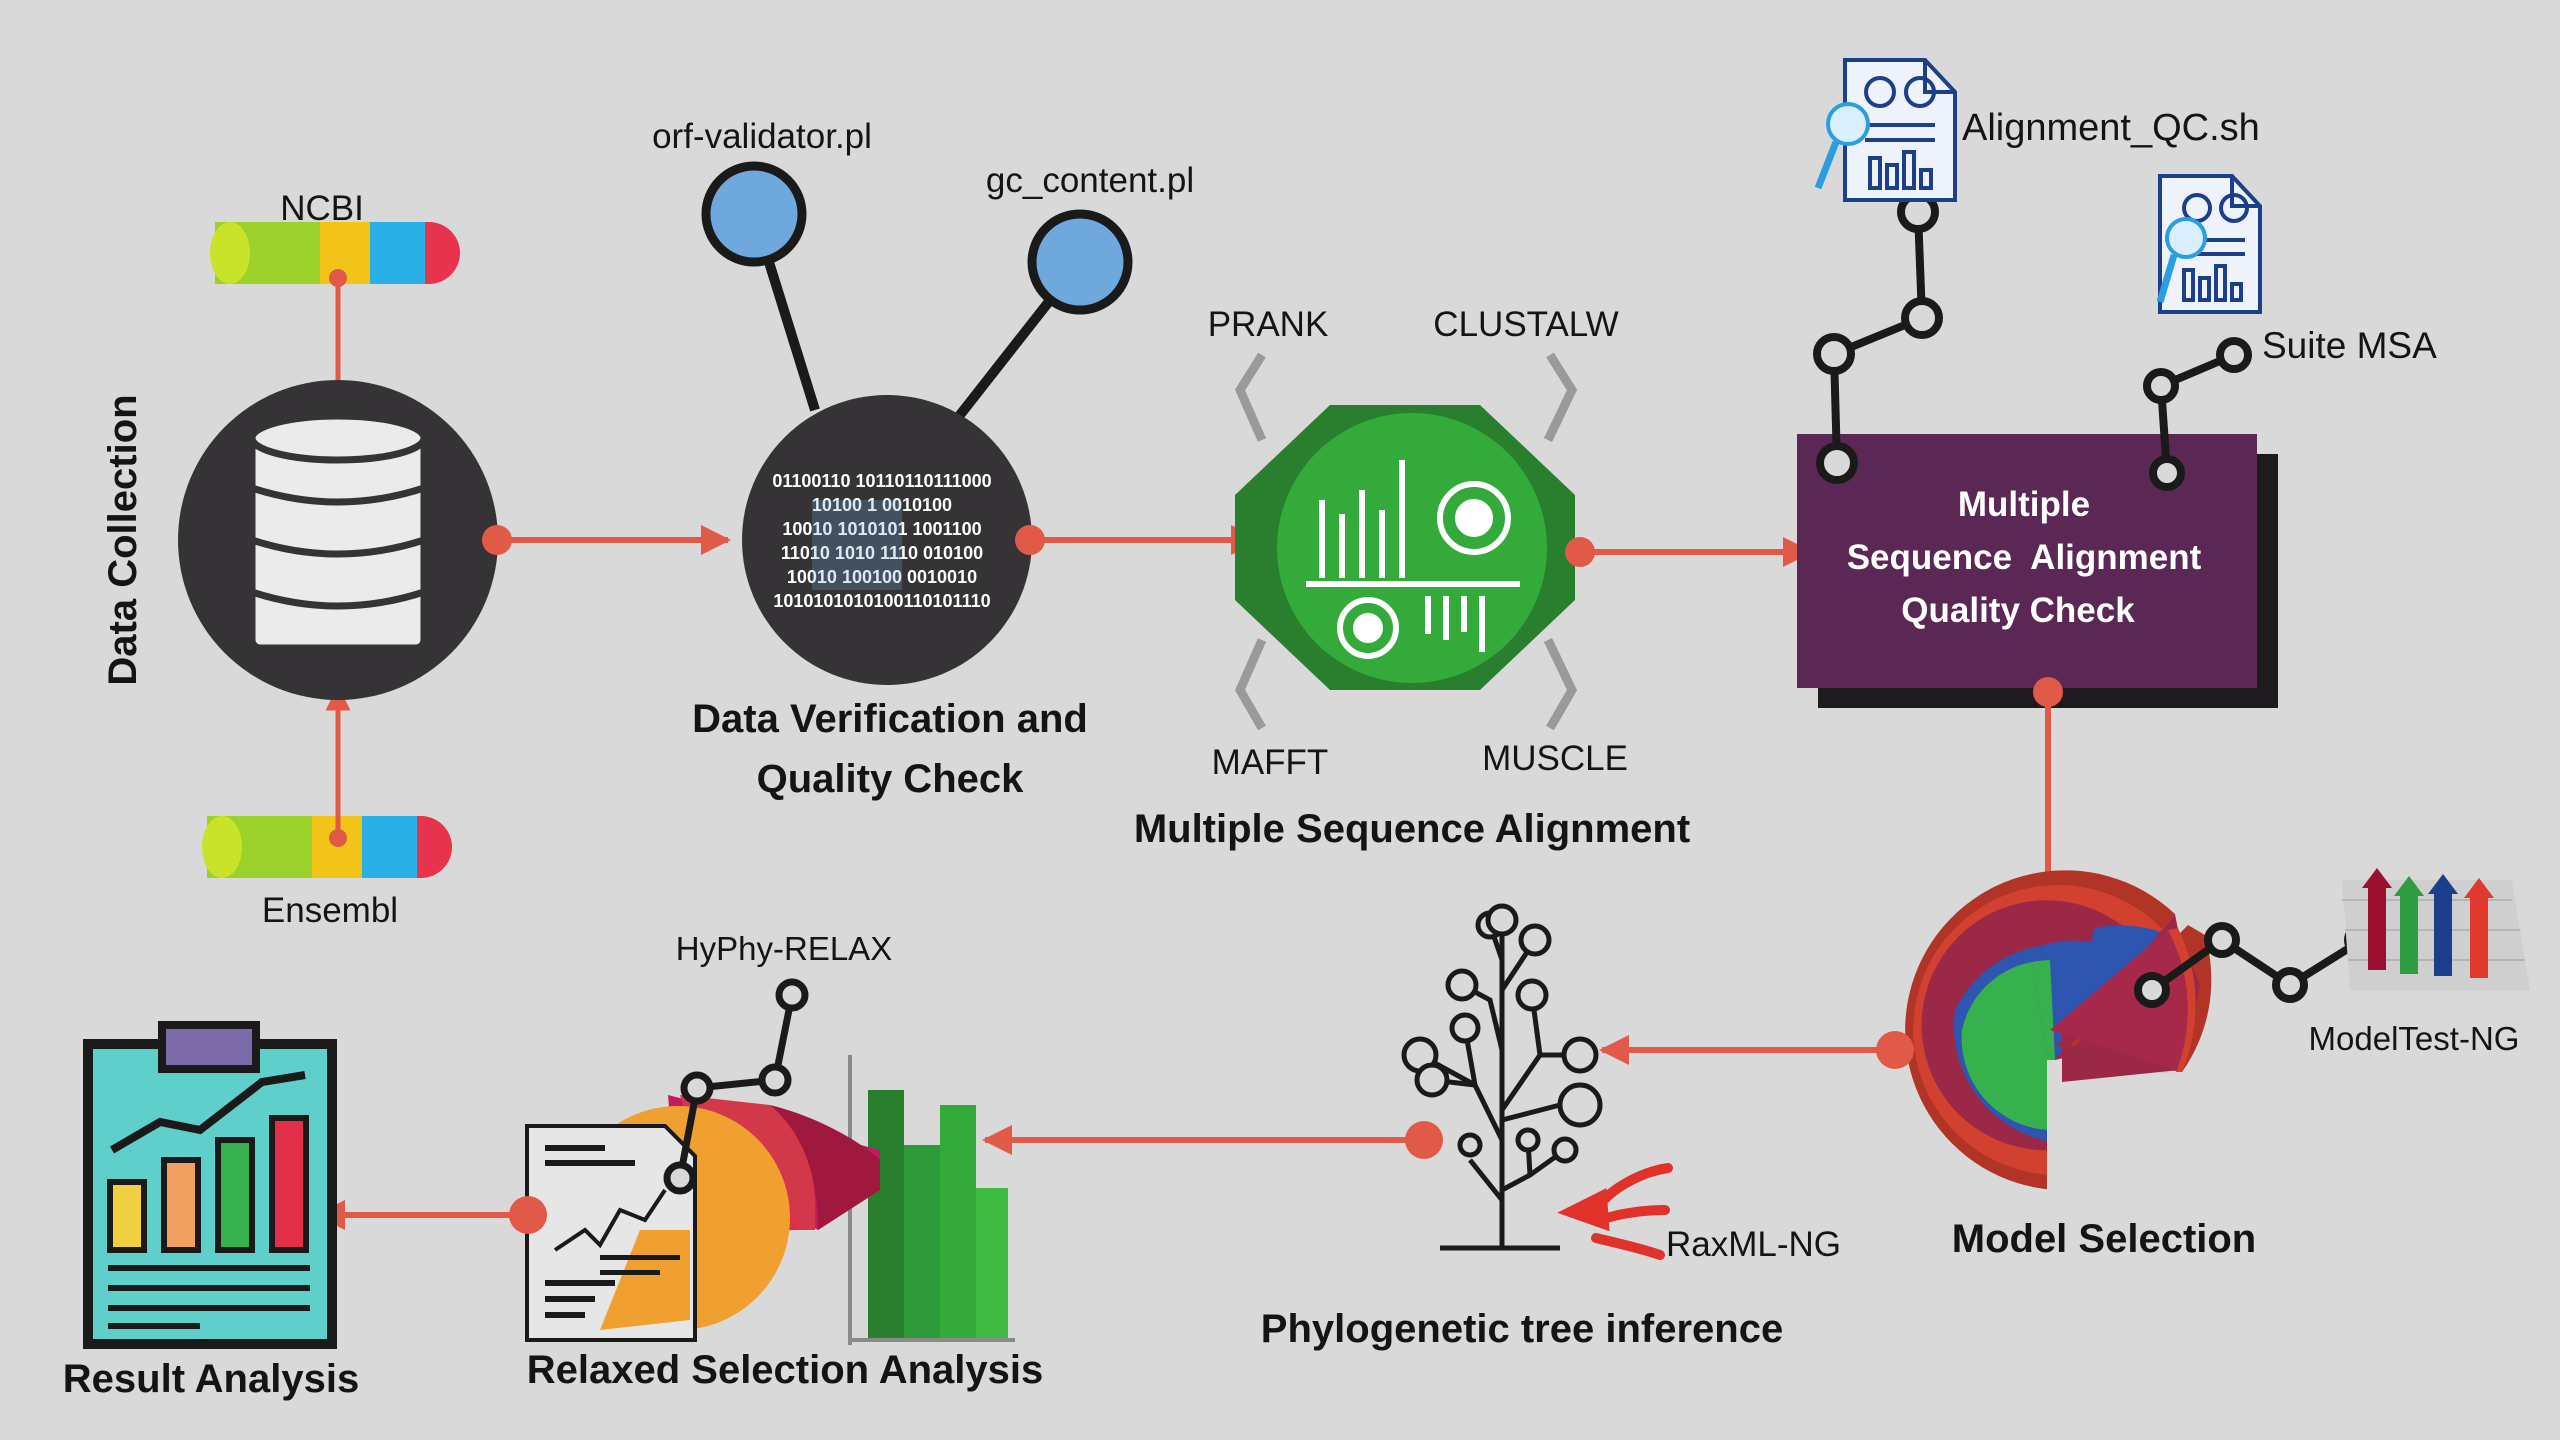 The width and height of the screenshot is (2560, 1440). Describe the element at coordinates (2119, 1001) in the screenshot. I see `pie-wedge-icon` at that location.